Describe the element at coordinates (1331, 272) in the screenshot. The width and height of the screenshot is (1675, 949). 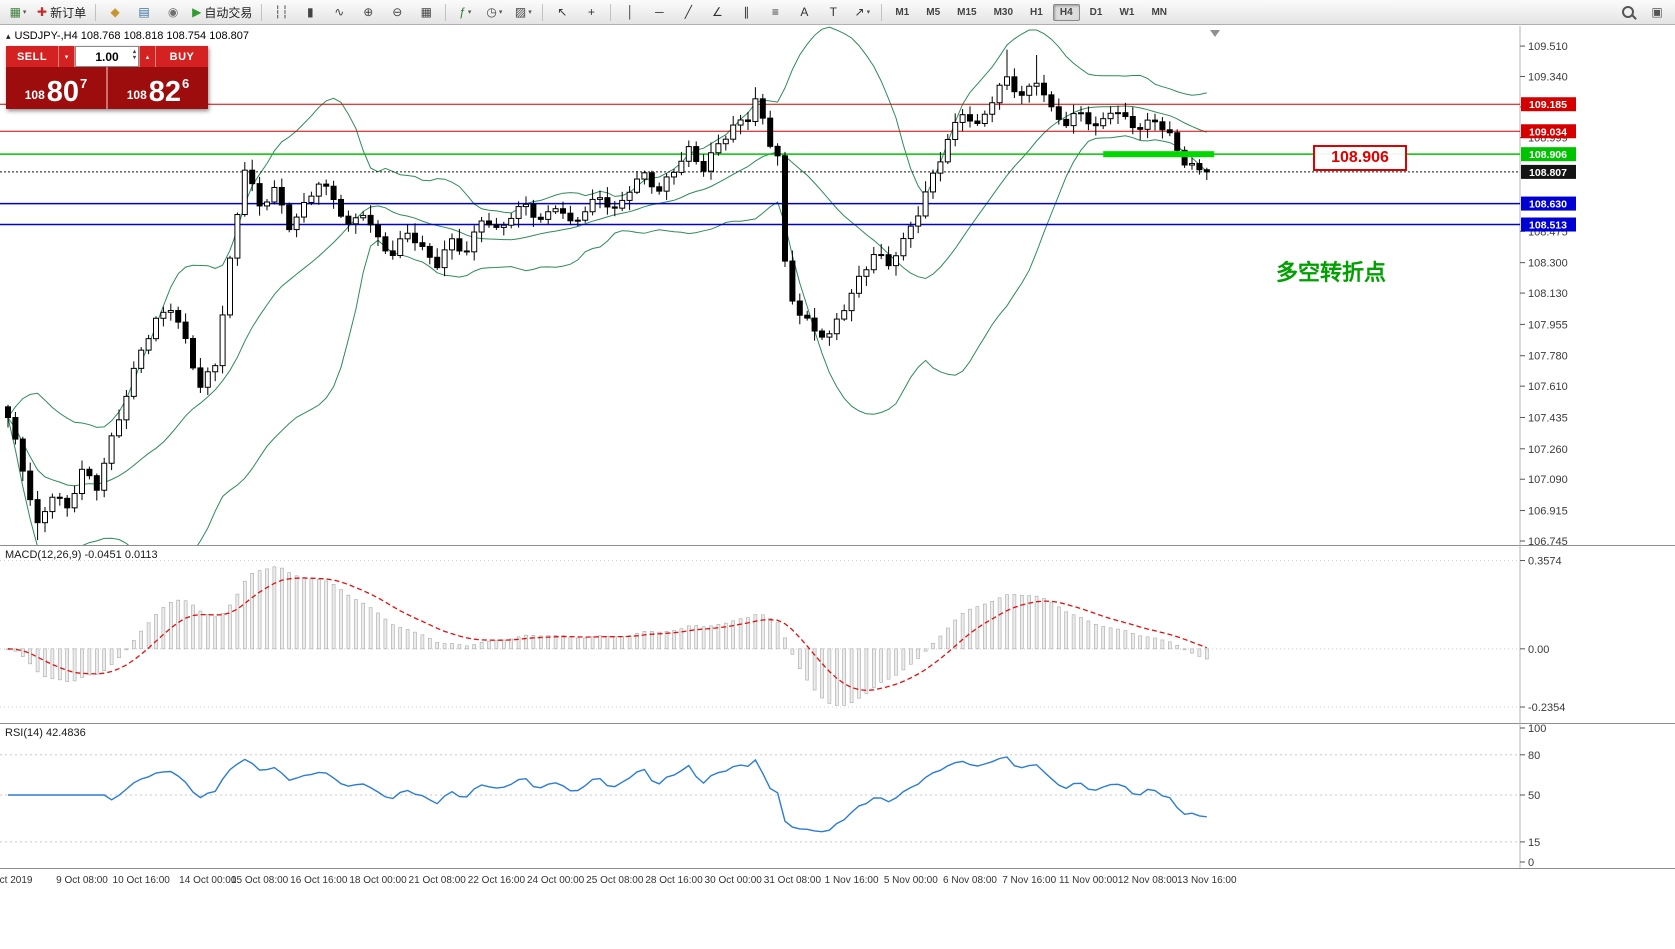
I see `chart-annotation-text: 多空转折点` at that location.